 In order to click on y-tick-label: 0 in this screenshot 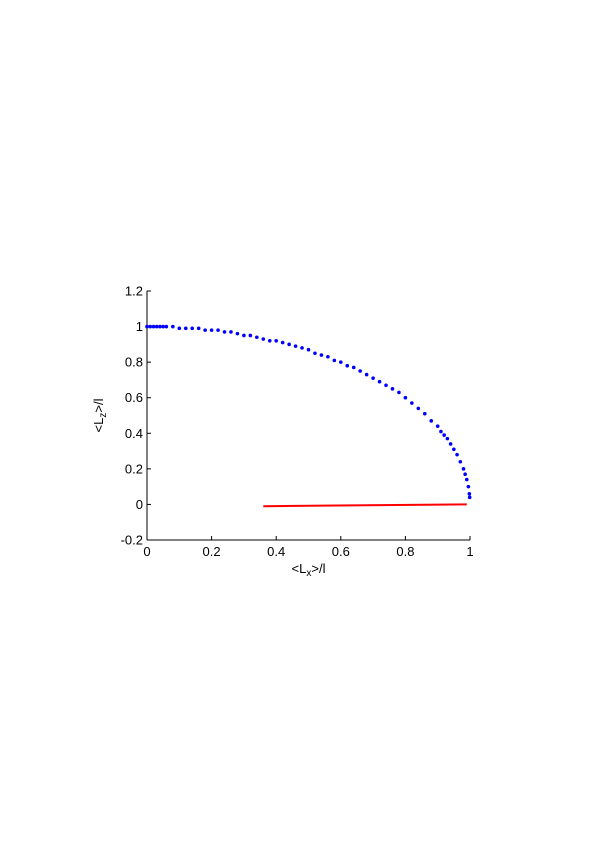, I will do `click(139, 504)`.